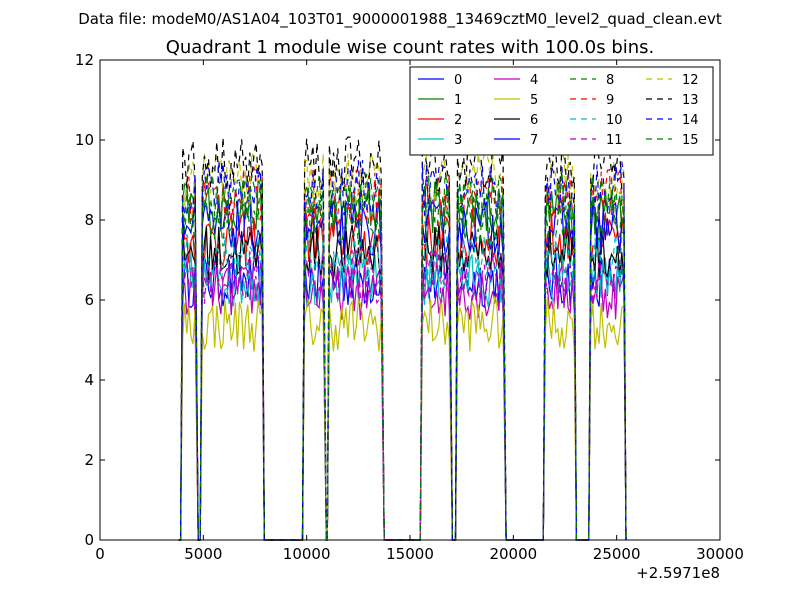 The height and width of the screenshot is (604, 800). I want to click on legend-label-3: 3, so click(458, 140).